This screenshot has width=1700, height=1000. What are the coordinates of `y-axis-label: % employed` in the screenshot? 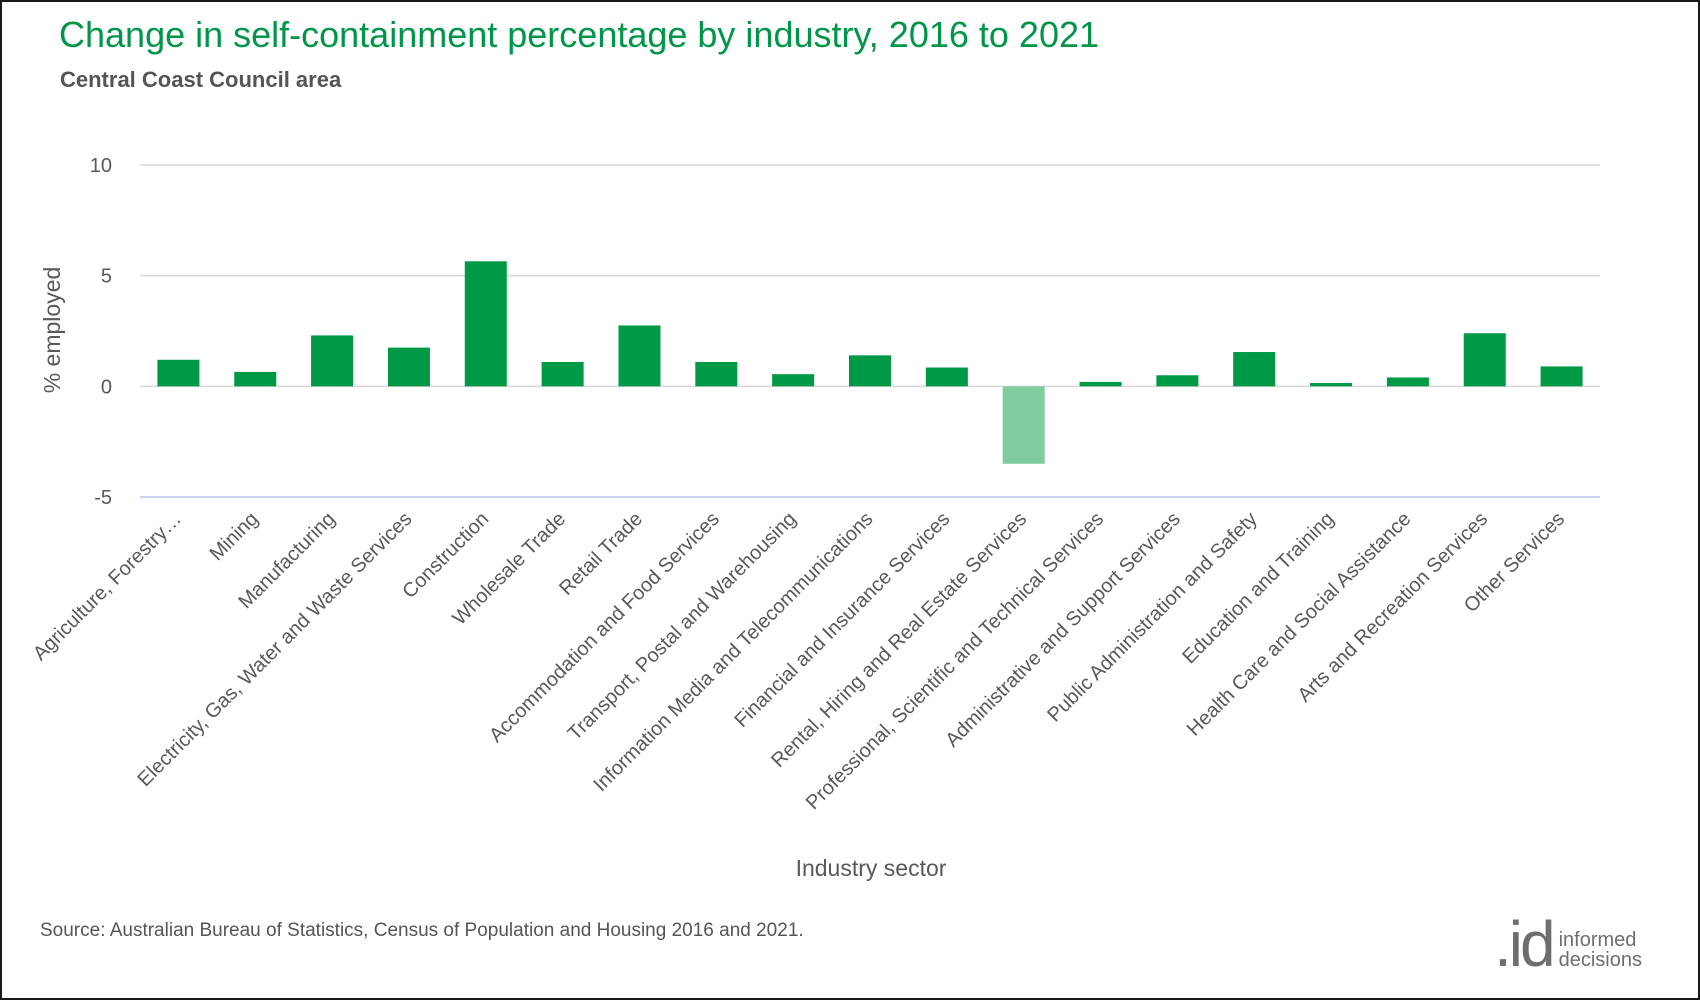 It's located at (52, 330).